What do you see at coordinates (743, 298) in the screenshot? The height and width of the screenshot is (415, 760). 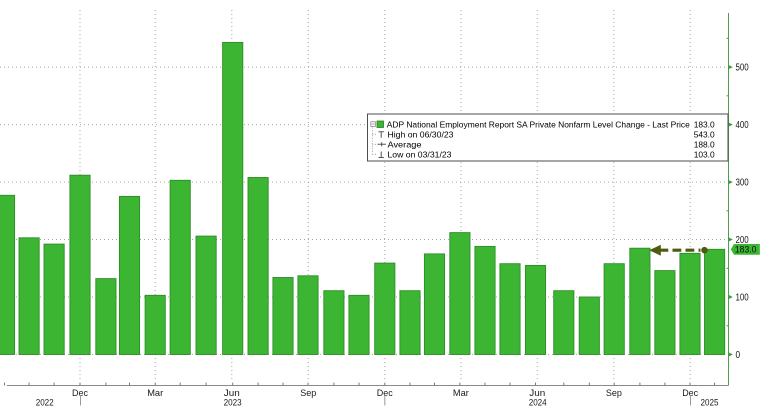 I see `svg-text: 100` at bounding box center [743, 298].